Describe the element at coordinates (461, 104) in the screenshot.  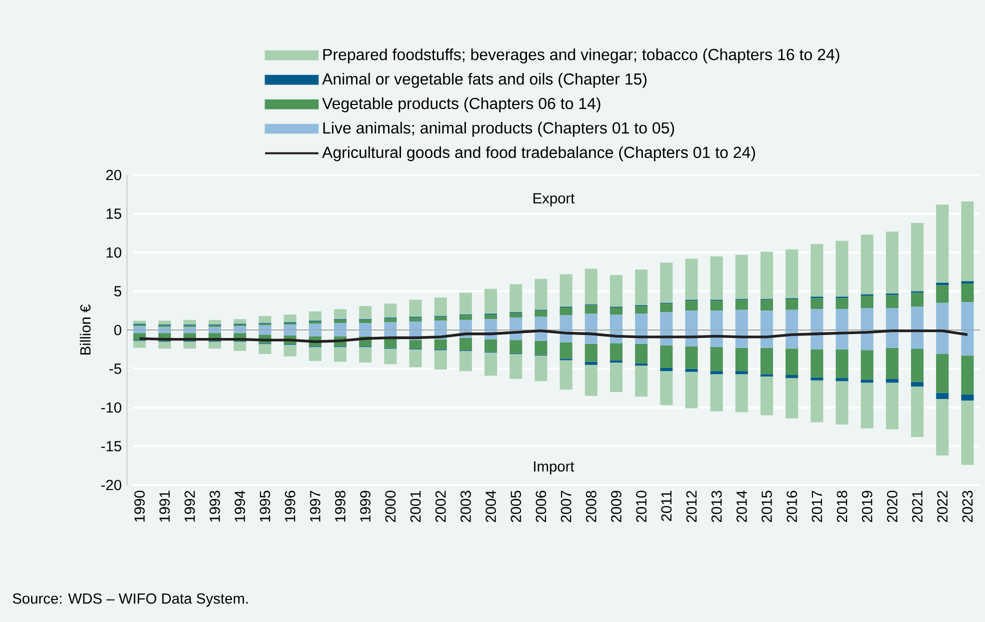
I see `legend-label: Vegetable products (Chapters 06 to 14)` at that location.